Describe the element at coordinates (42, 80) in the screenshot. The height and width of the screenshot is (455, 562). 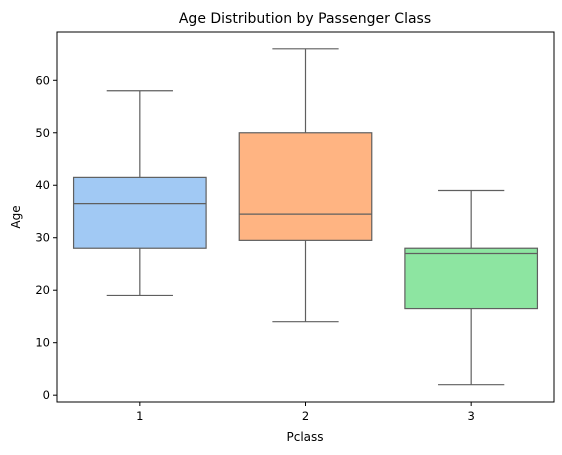
I see `y-tick-label: 60` at that location.